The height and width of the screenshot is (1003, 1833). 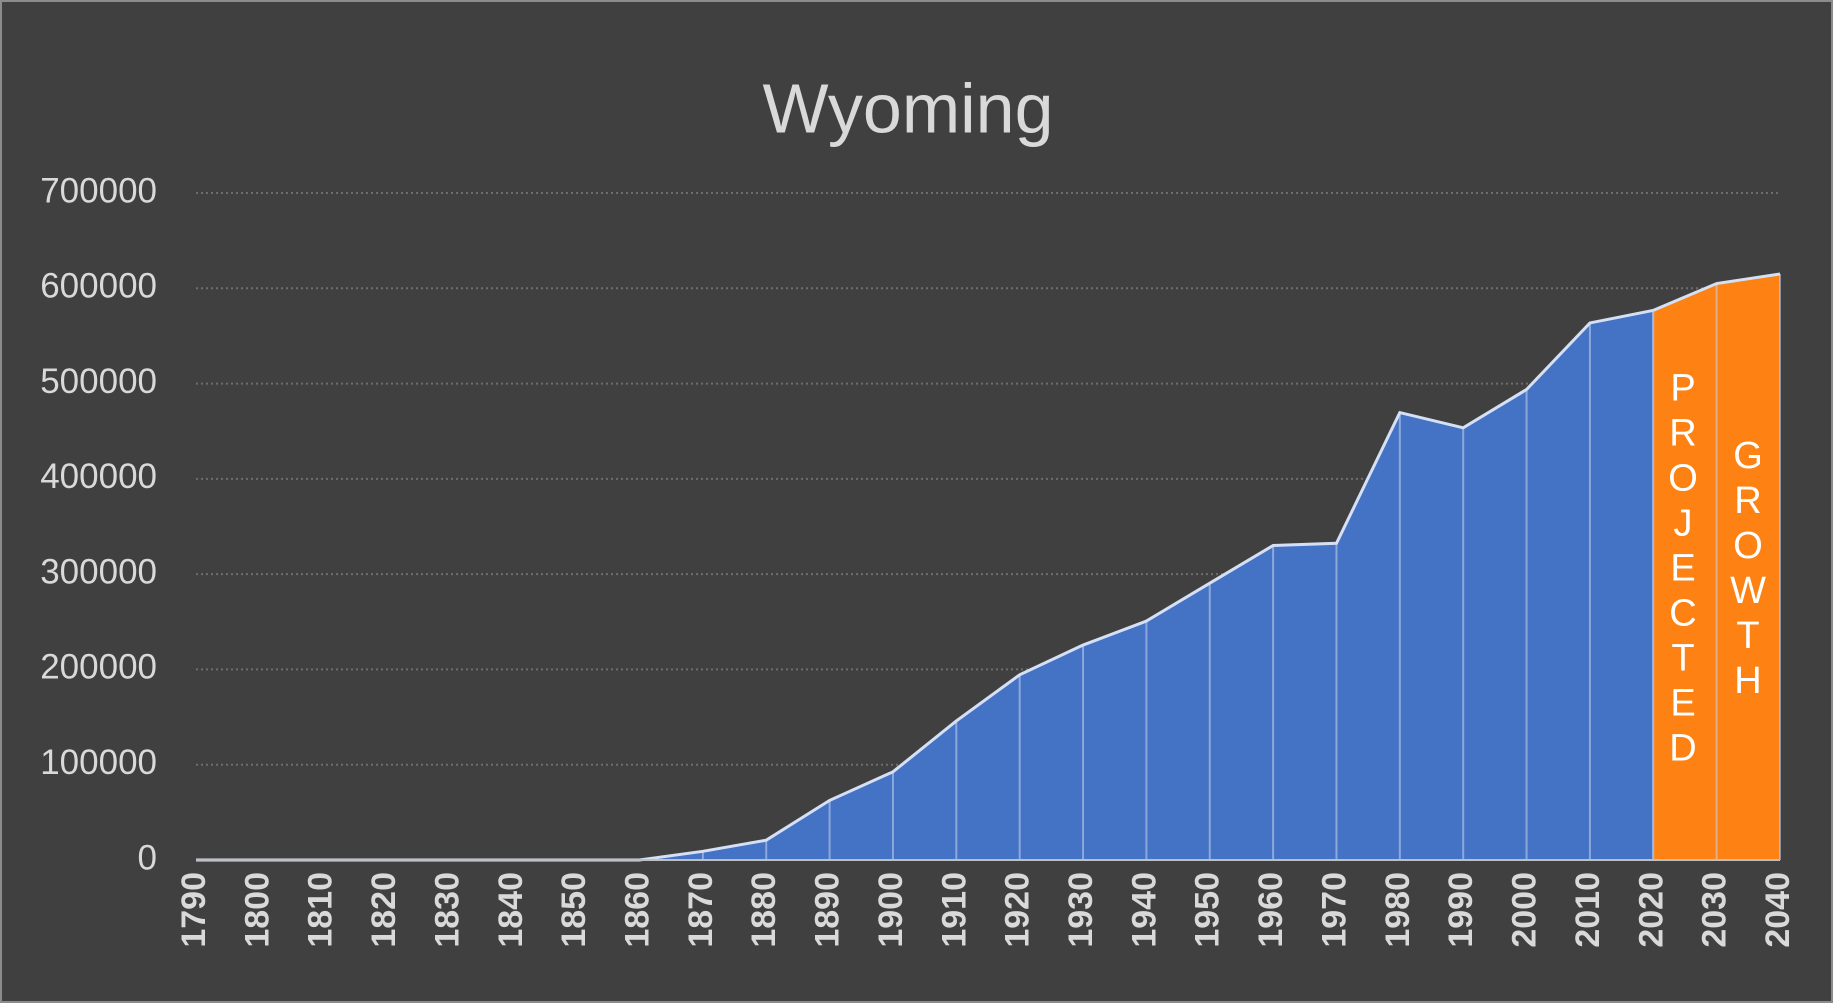 What do you see at coordinates (384, 910) in the screenshot?
I see `x-tick-label: 1820` at bounding box center [384, 910].